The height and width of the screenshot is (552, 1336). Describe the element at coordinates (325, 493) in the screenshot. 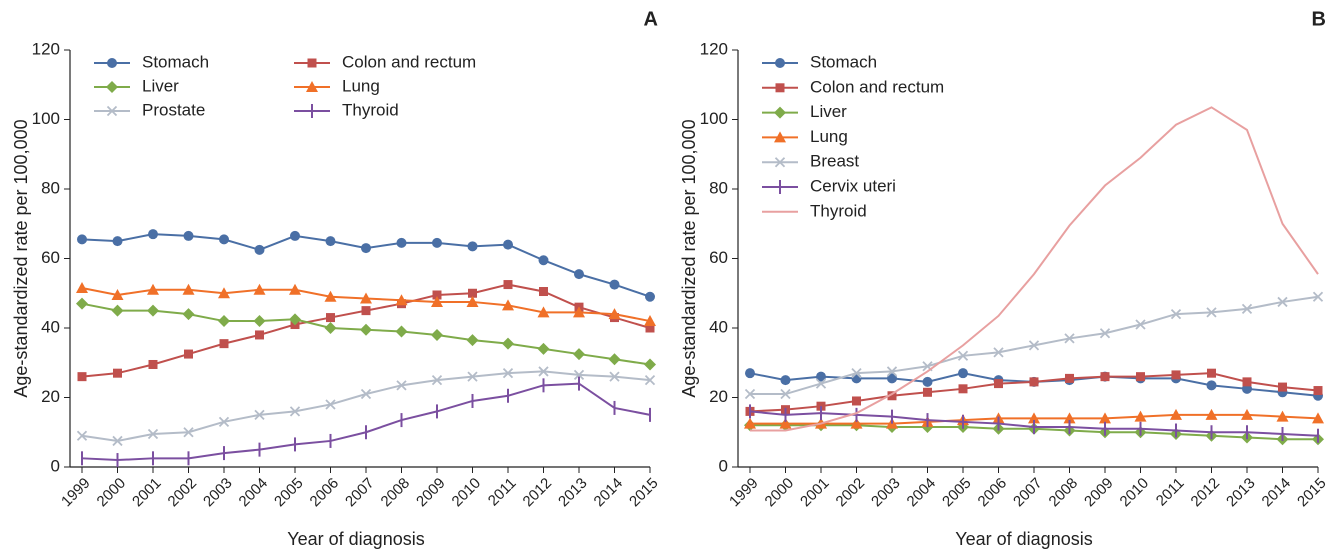

I see `x-tick-label: 2006` at that location.